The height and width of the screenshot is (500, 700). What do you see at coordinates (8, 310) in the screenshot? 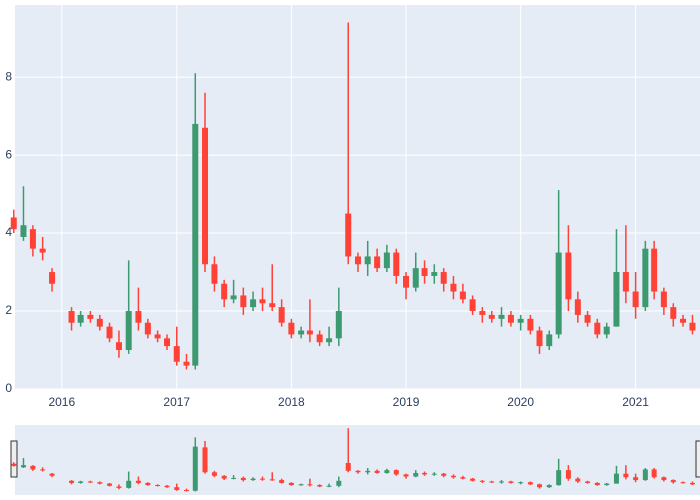
I see `y-tick-label: 2` at bounding box center [8, 310].